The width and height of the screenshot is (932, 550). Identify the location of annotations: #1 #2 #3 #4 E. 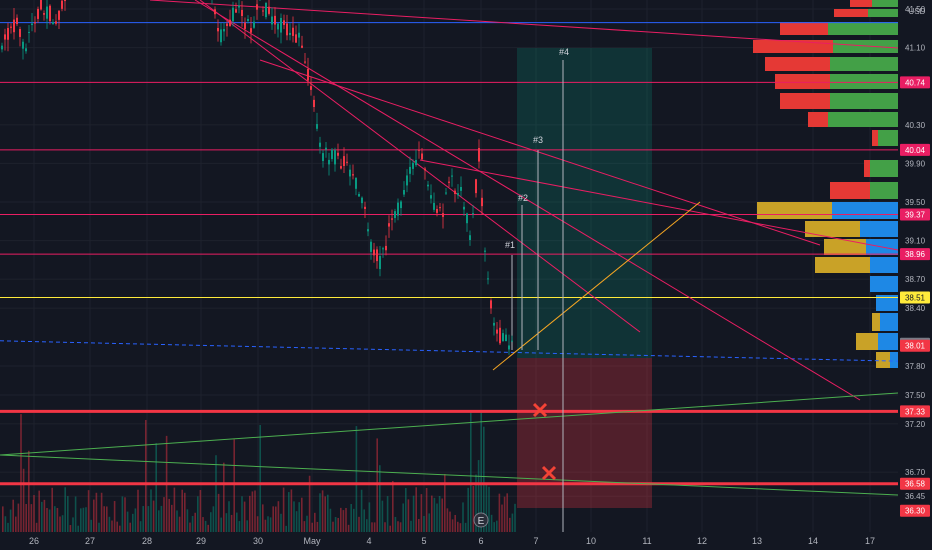
(521, 287).